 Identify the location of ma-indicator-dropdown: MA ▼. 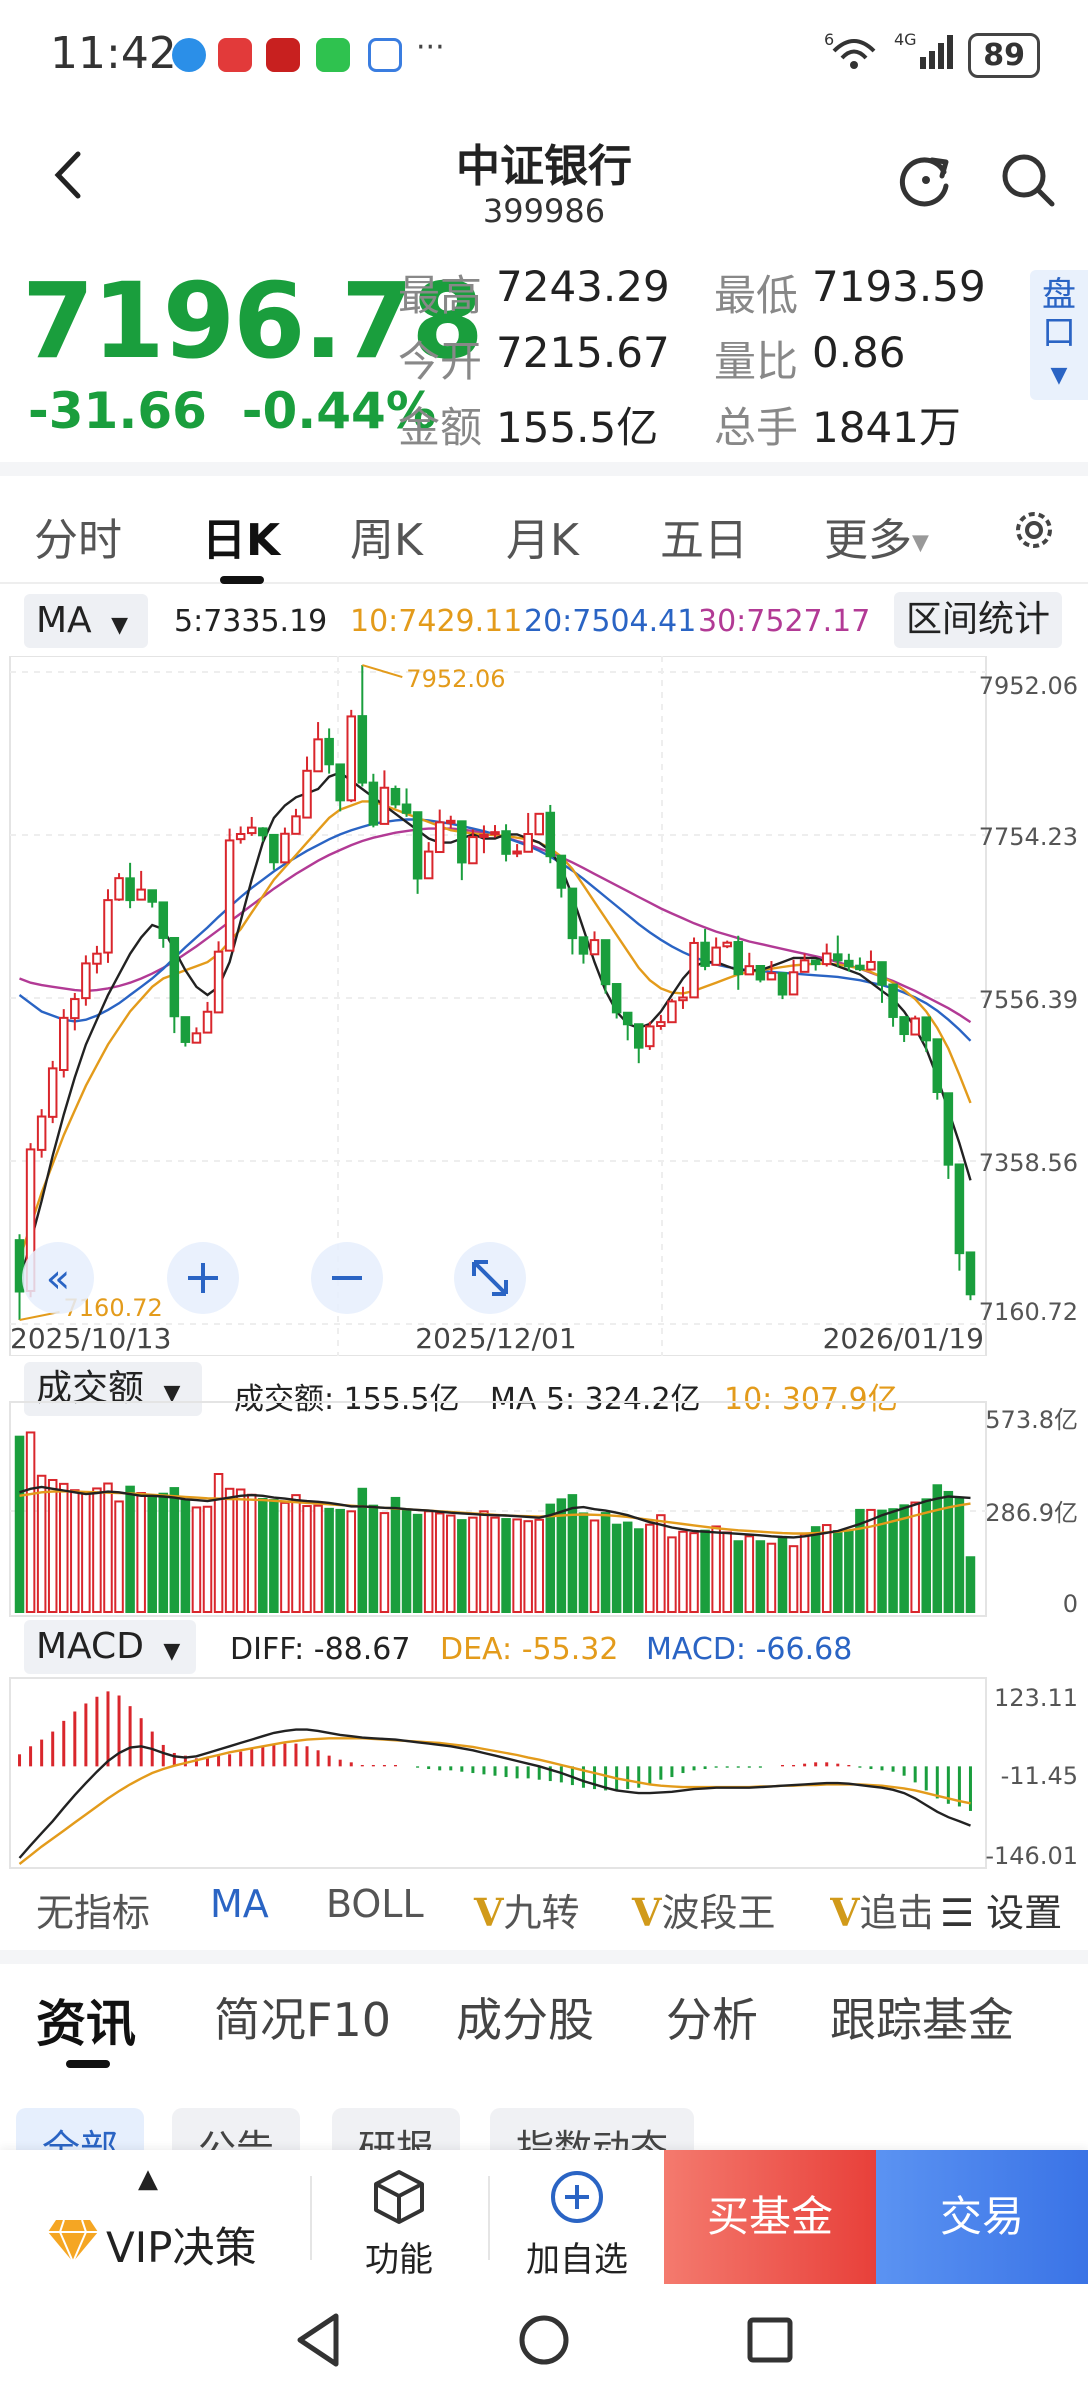
(86, 621).